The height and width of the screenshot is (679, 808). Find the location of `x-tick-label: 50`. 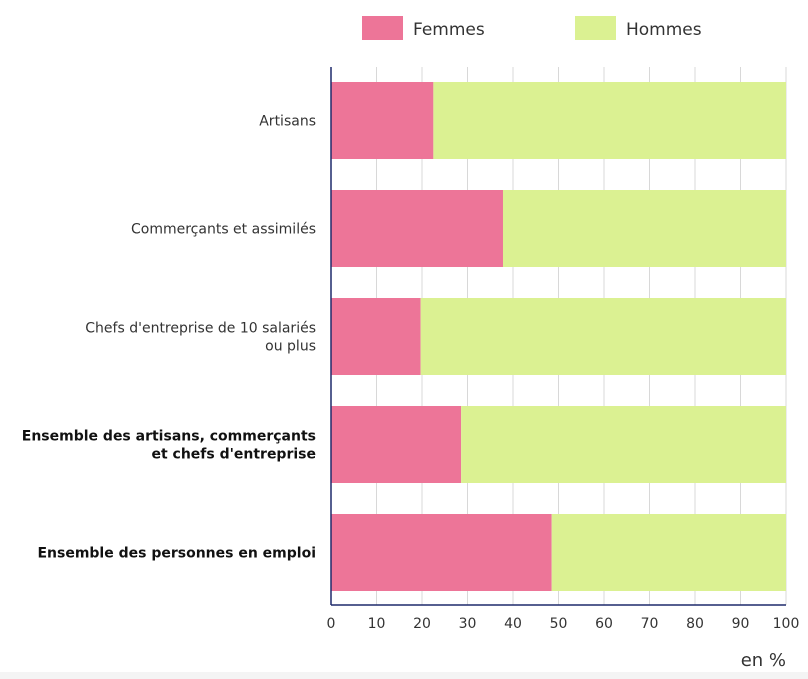

x-tick-label: 50 is located at coordinates (559, 624).